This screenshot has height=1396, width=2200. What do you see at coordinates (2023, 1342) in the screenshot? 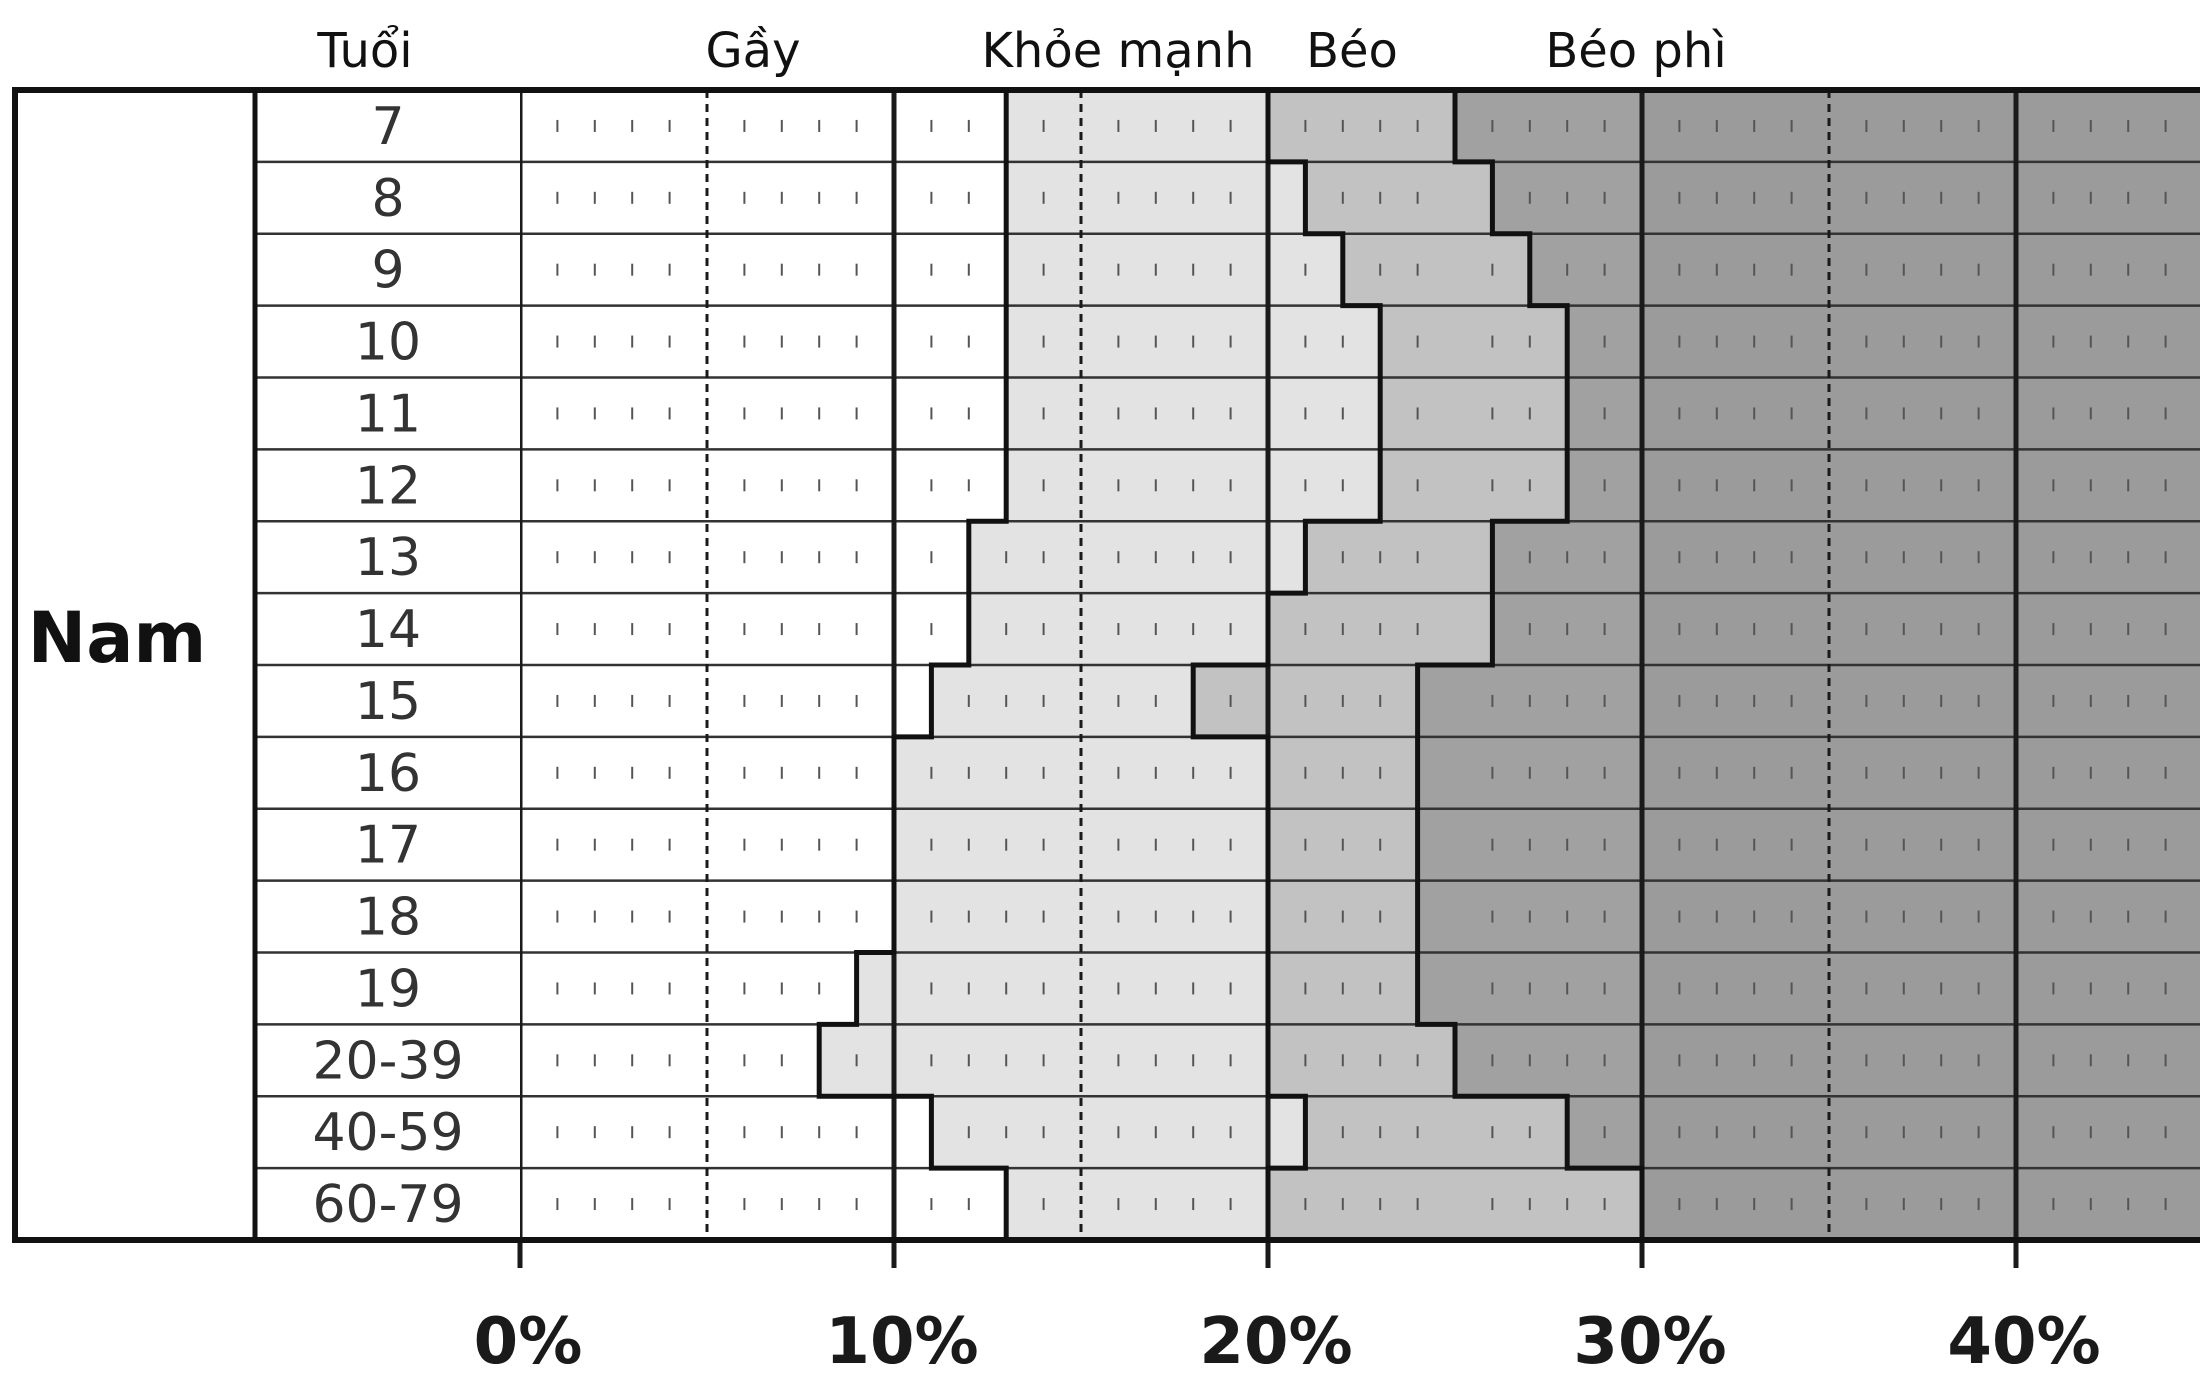
I see `x-tick-label: 40%` at bounding box center [2023, 1342].